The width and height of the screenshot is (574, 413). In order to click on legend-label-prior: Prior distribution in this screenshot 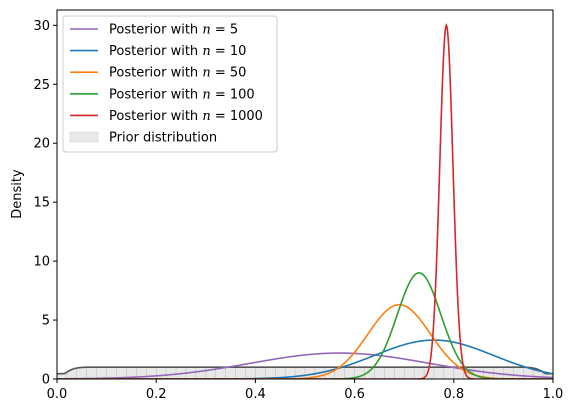, I will do `click(163, 138)`.